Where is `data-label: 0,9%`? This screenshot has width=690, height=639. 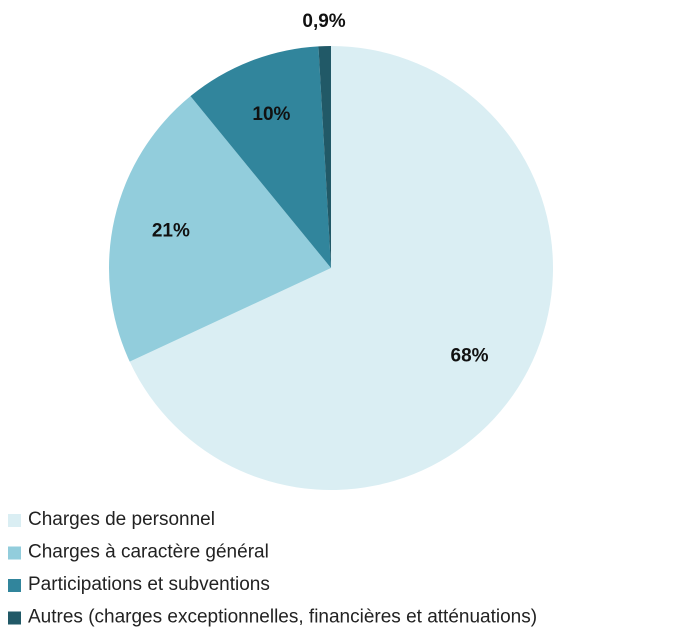
data-label: 0,9% is located at coordinates (323, 21).